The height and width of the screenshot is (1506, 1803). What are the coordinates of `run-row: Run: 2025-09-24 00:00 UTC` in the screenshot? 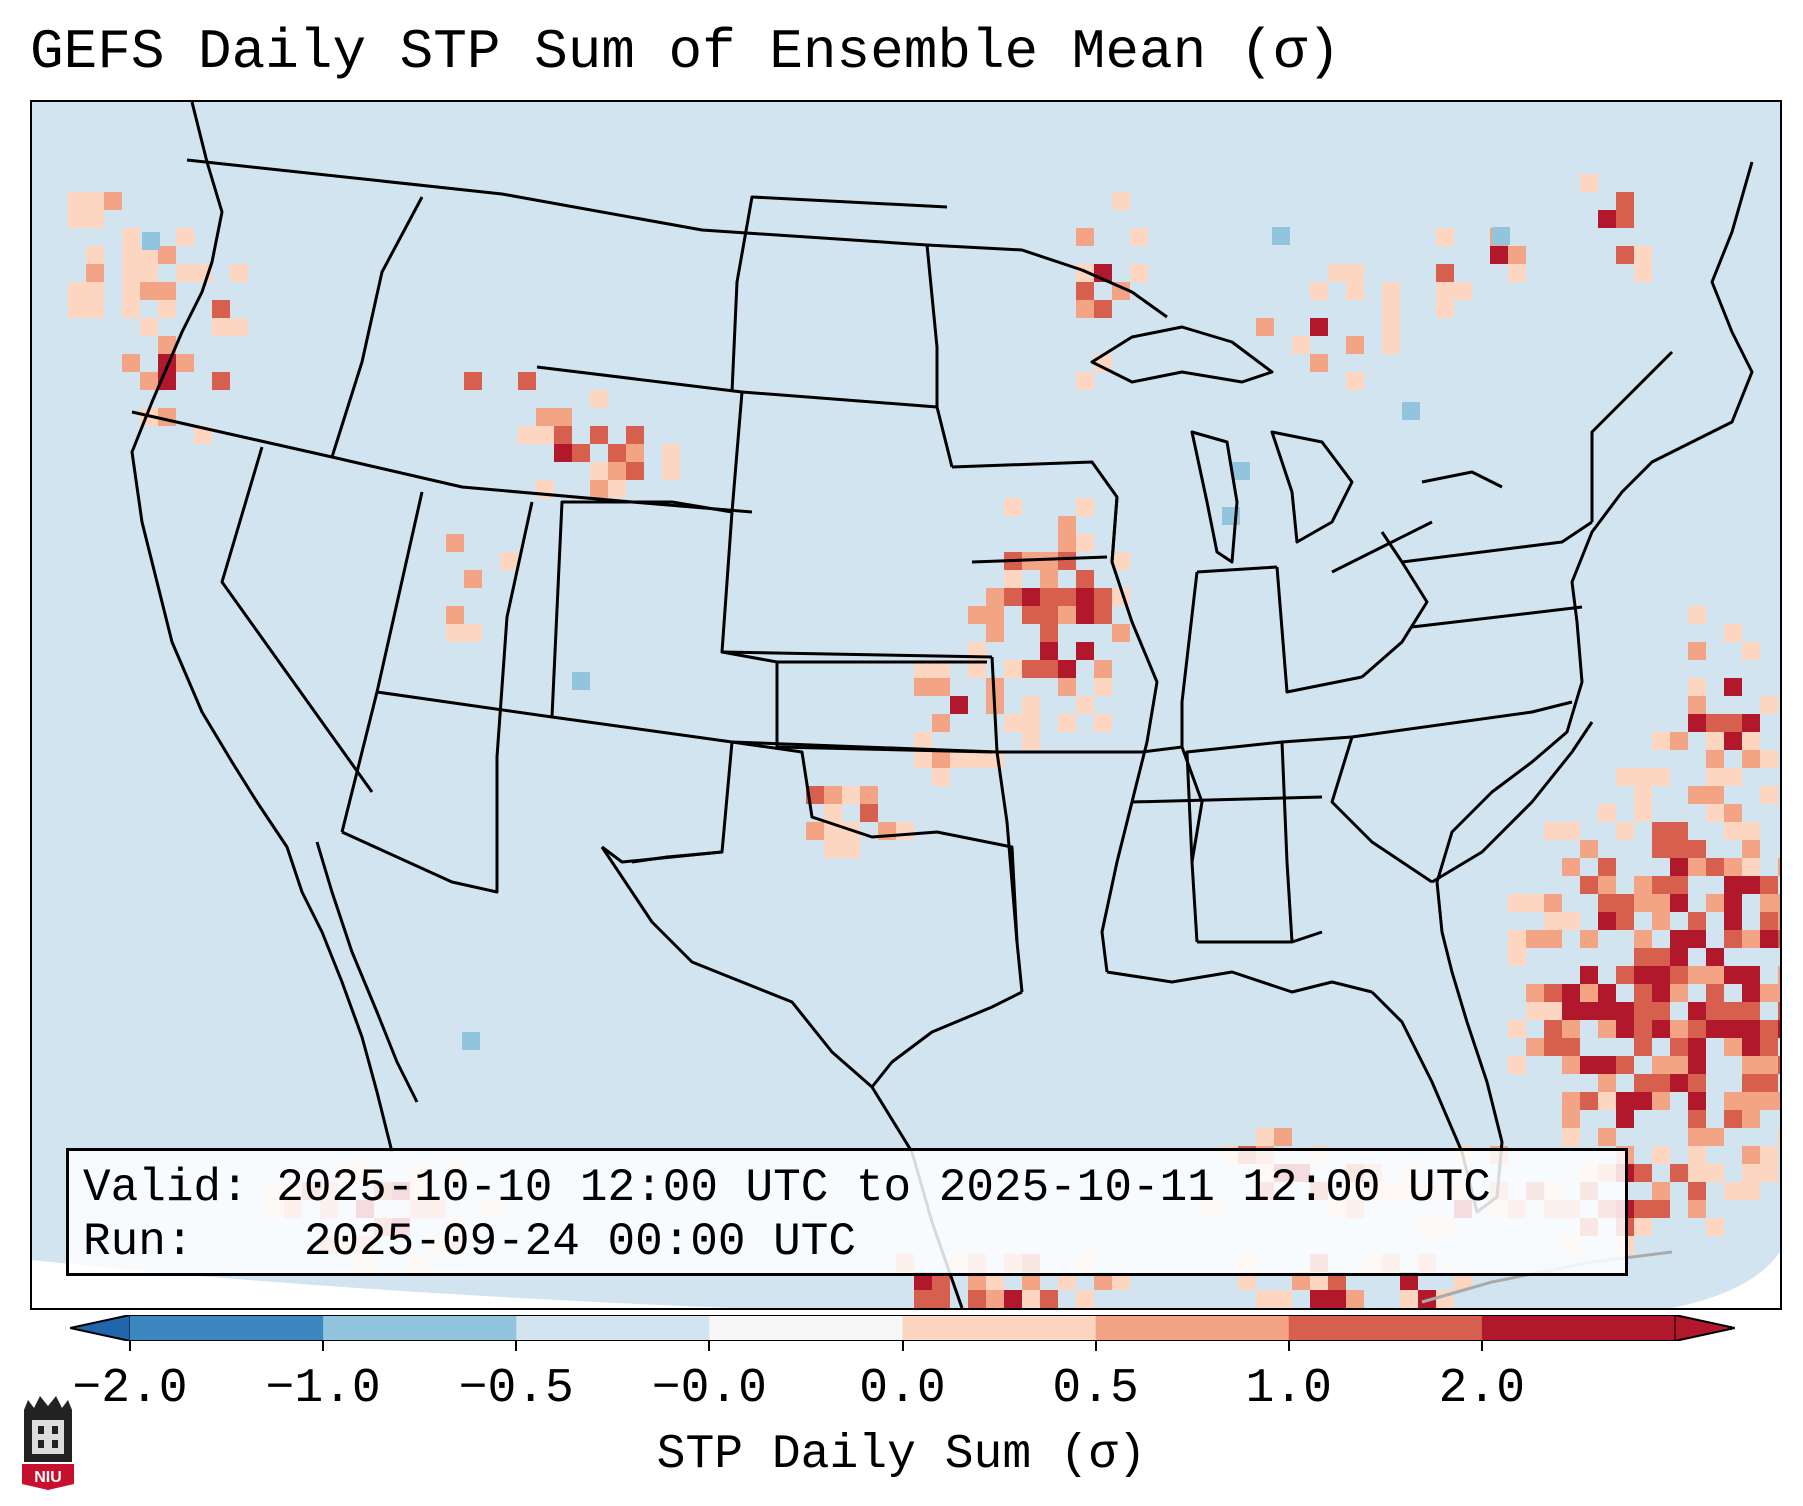 It's located at (847, 1242).